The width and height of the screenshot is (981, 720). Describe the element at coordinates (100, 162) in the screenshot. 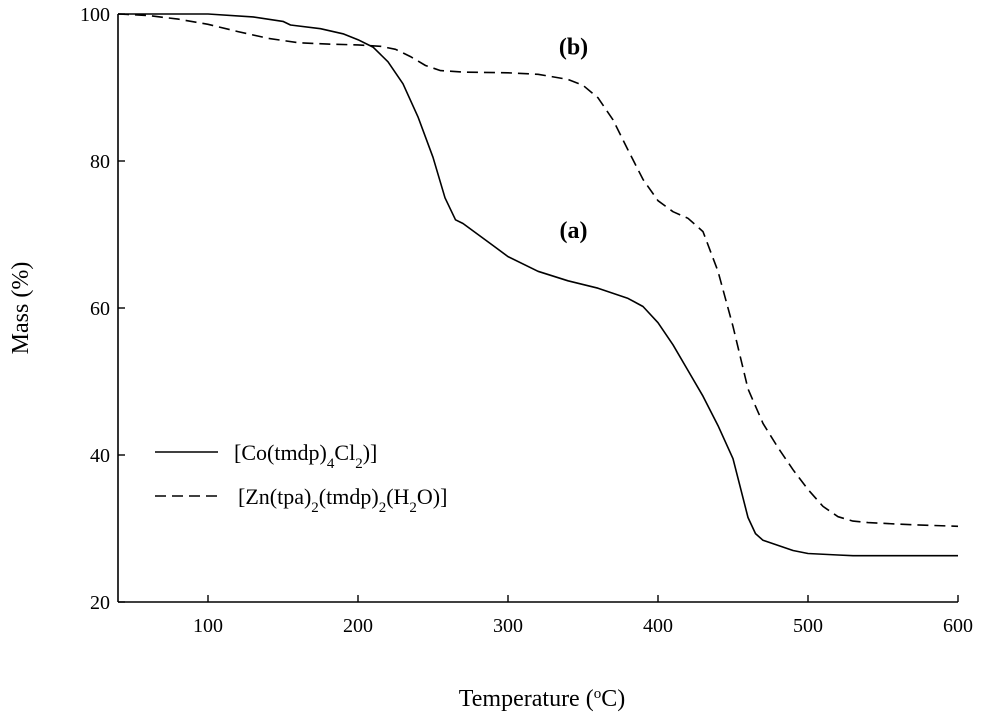

I see `y-tick-label: 80` at that location.